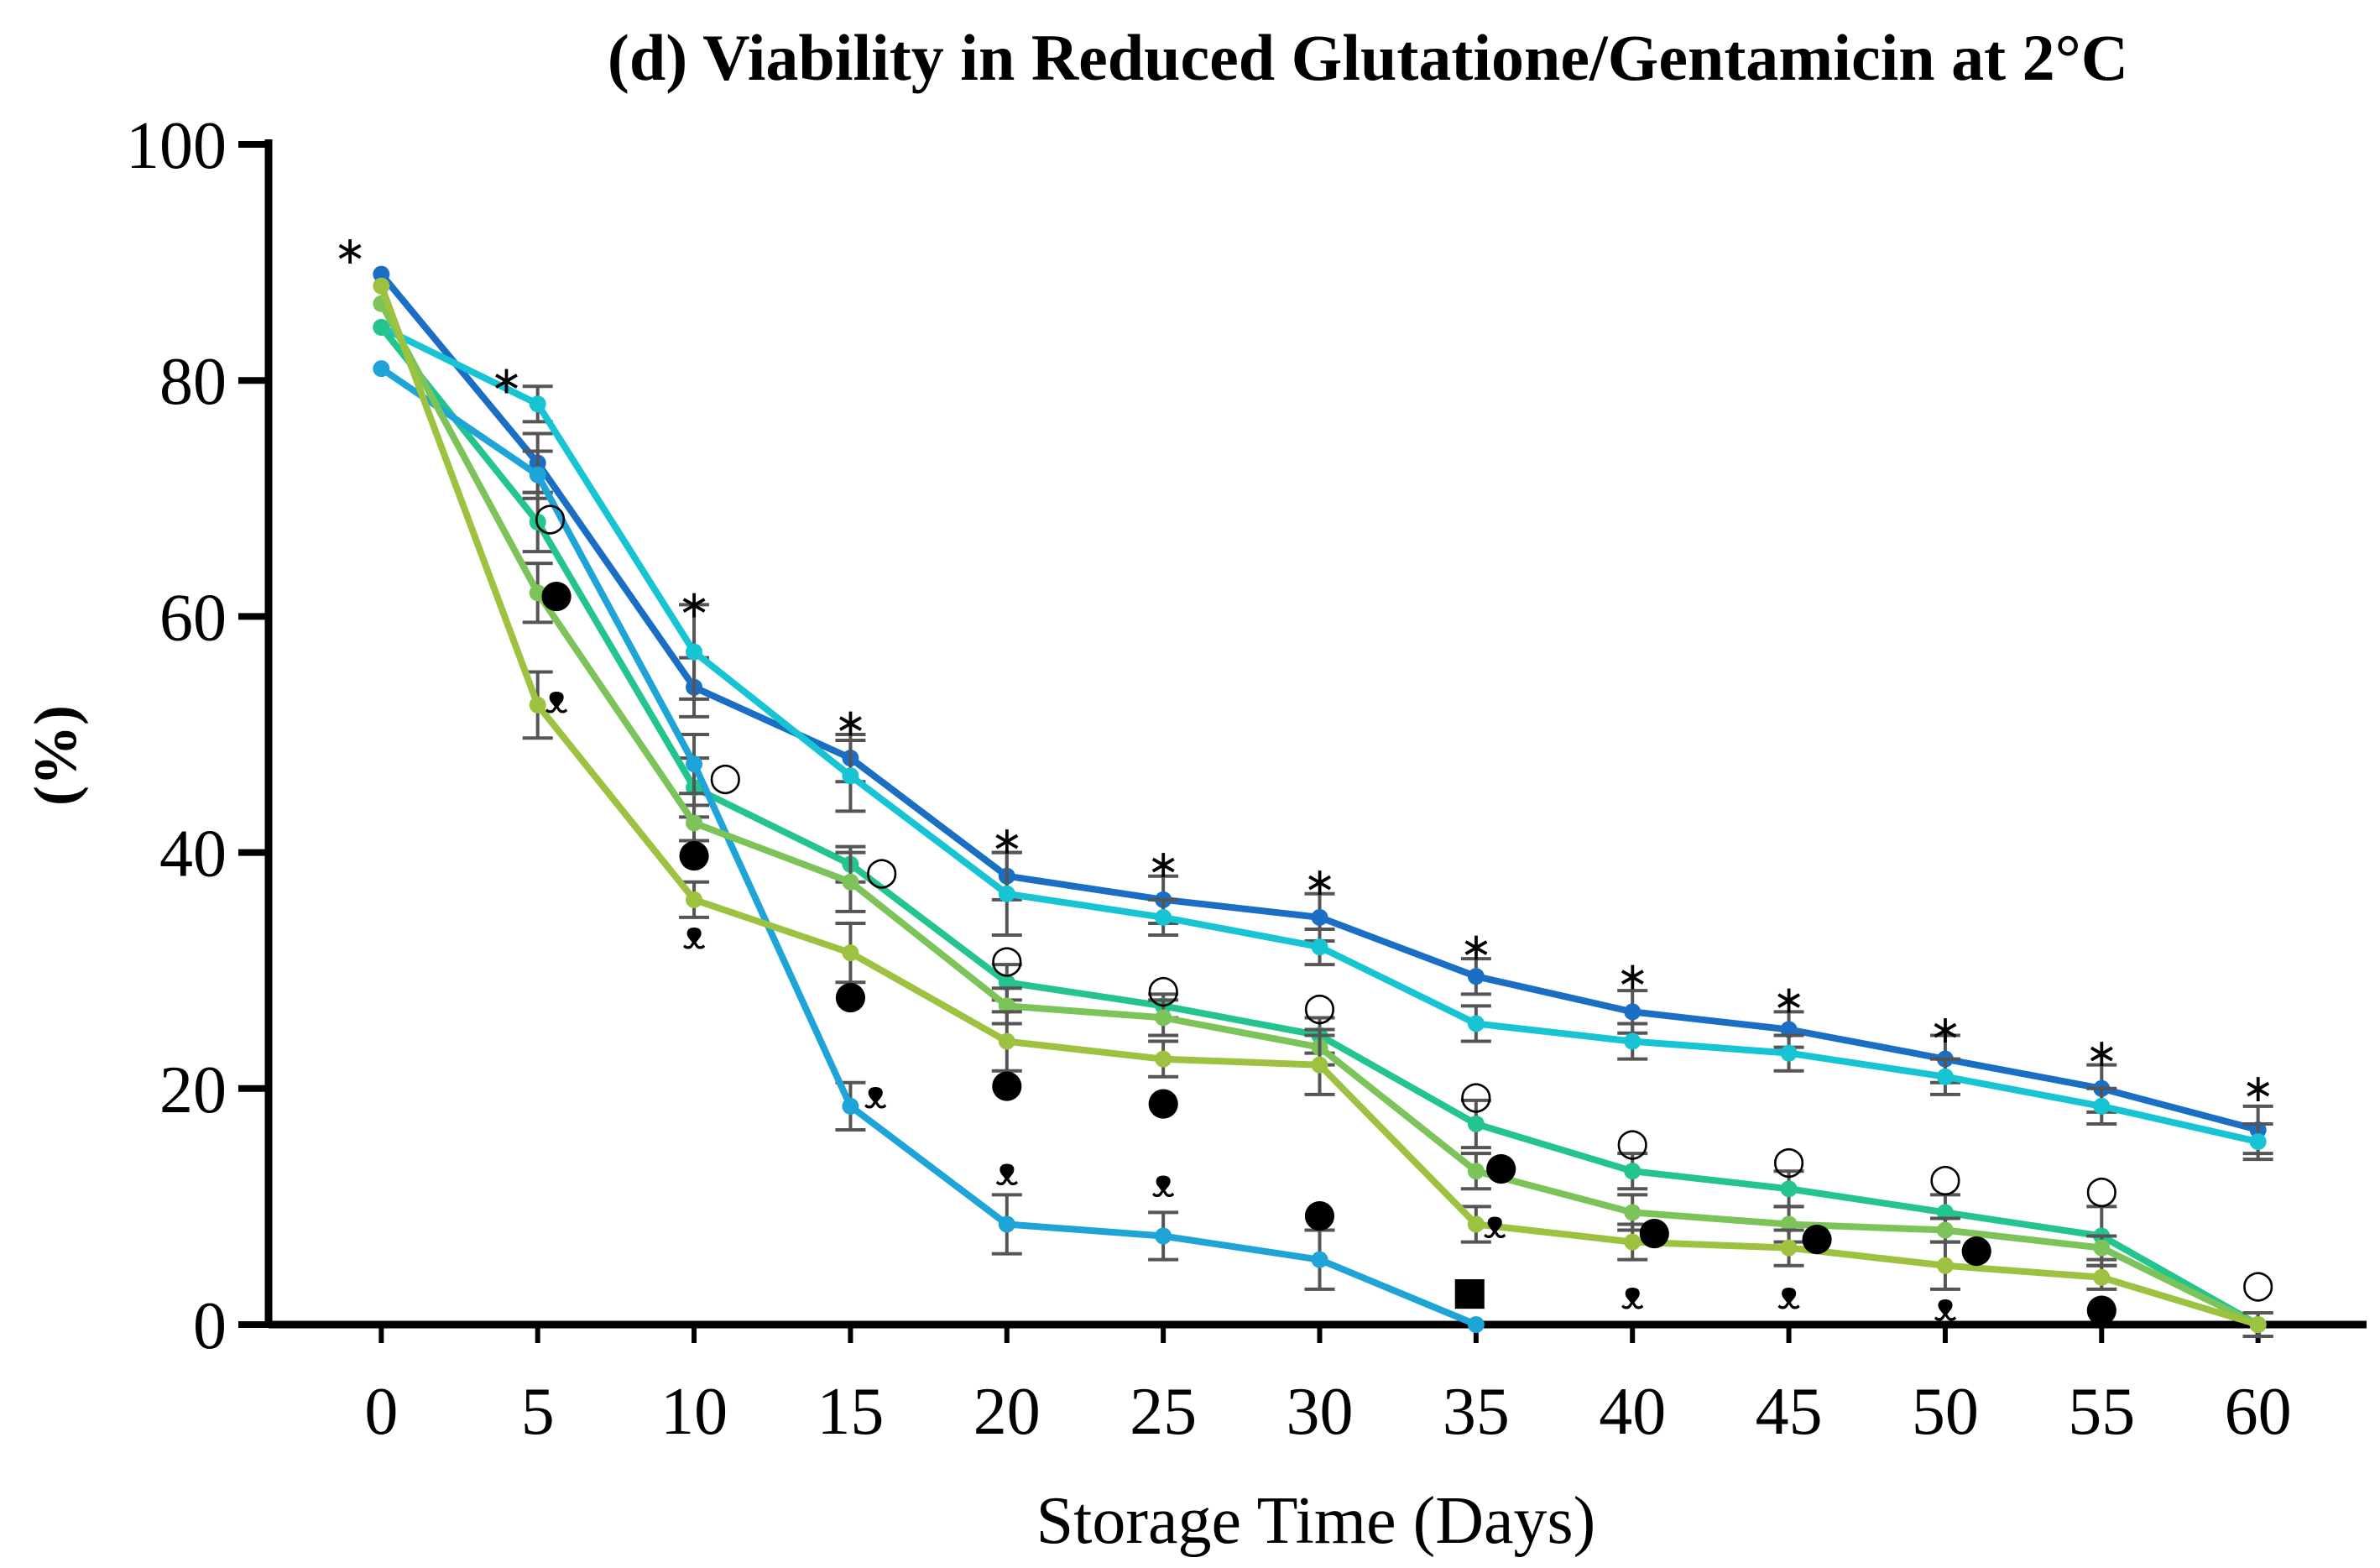 Image resolution: width=2380 pixels, height=1568 pixels. I want to click on y-axis-label-group: (%), so click(55, 756).